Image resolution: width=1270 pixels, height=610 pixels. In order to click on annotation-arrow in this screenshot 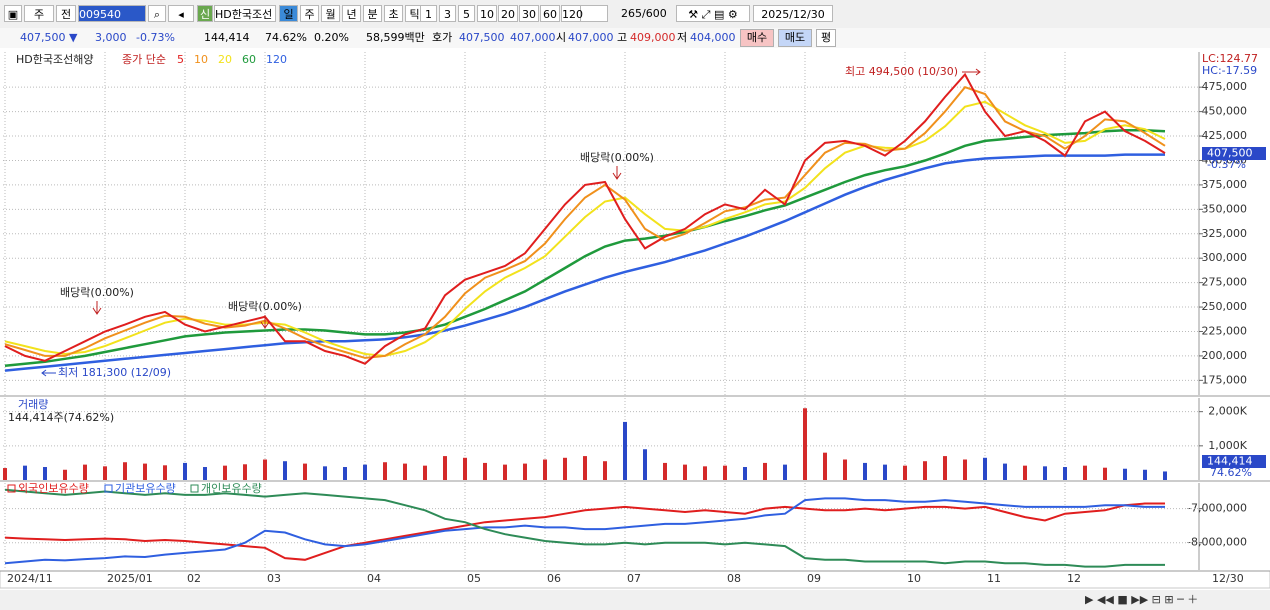, I will do `click(971, 72)`.